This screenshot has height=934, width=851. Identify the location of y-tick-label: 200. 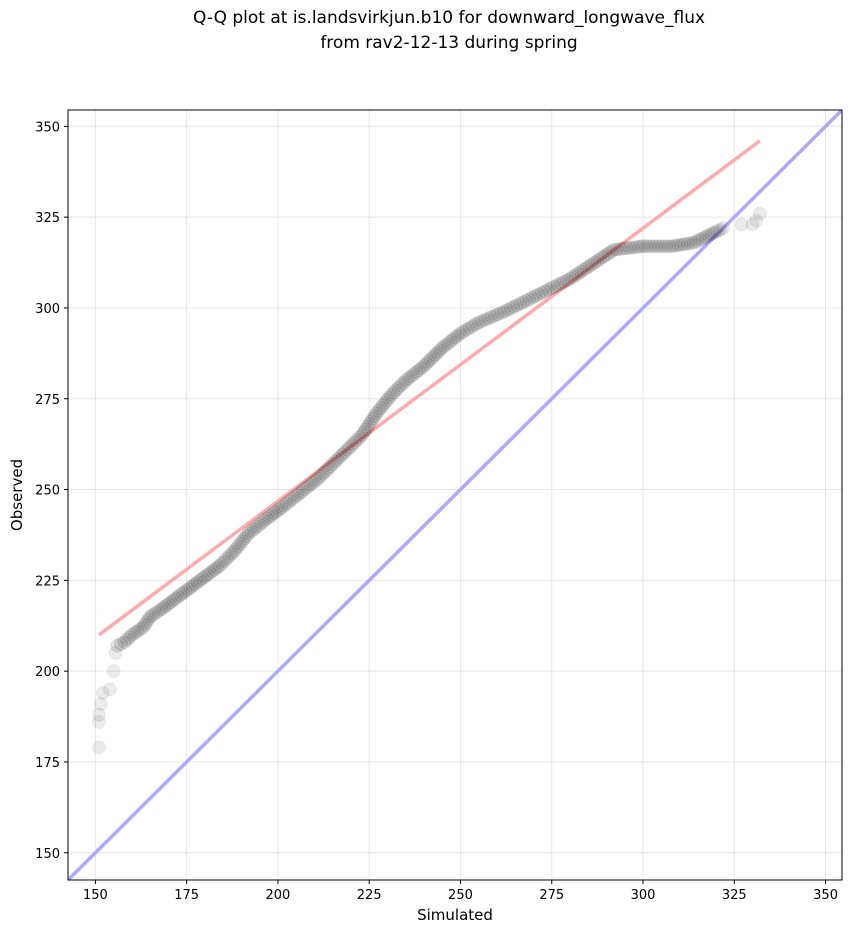
(47, 672).